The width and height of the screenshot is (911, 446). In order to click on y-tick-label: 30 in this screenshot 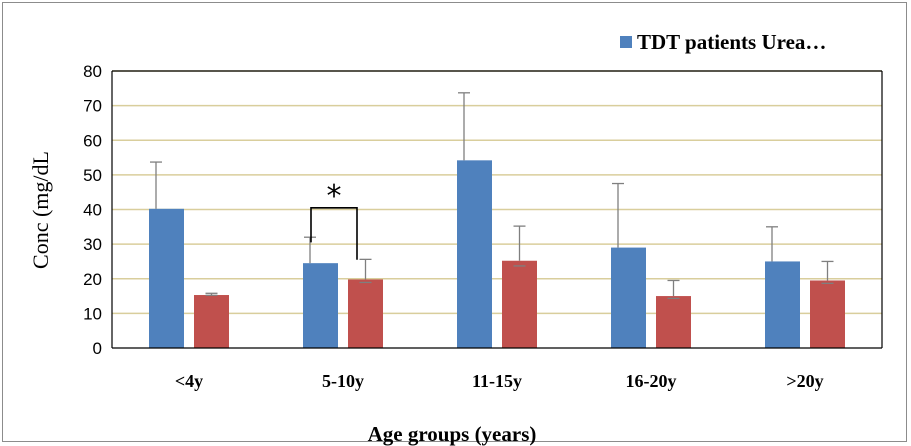, I will do `click(92, 244)`.